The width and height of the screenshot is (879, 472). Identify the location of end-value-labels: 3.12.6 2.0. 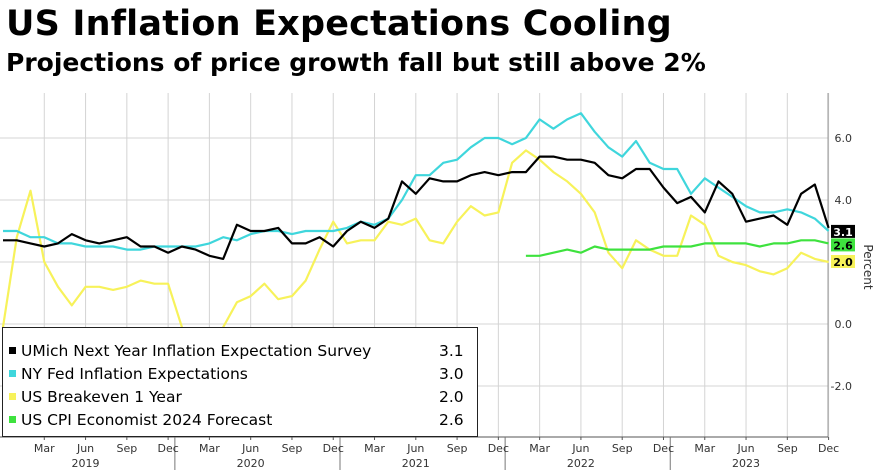
(843, 246).